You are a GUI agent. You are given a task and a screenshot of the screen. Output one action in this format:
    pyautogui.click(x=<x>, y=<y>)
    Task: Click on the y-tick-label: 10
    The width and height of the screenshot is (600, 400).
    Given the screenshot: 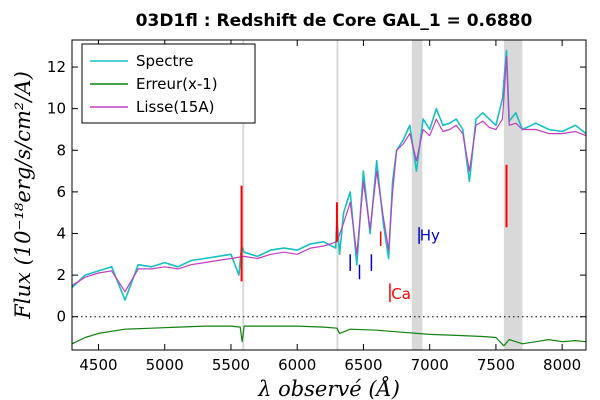 What is the action you would take?
    pyautogui.click(x=56, y=109)
    